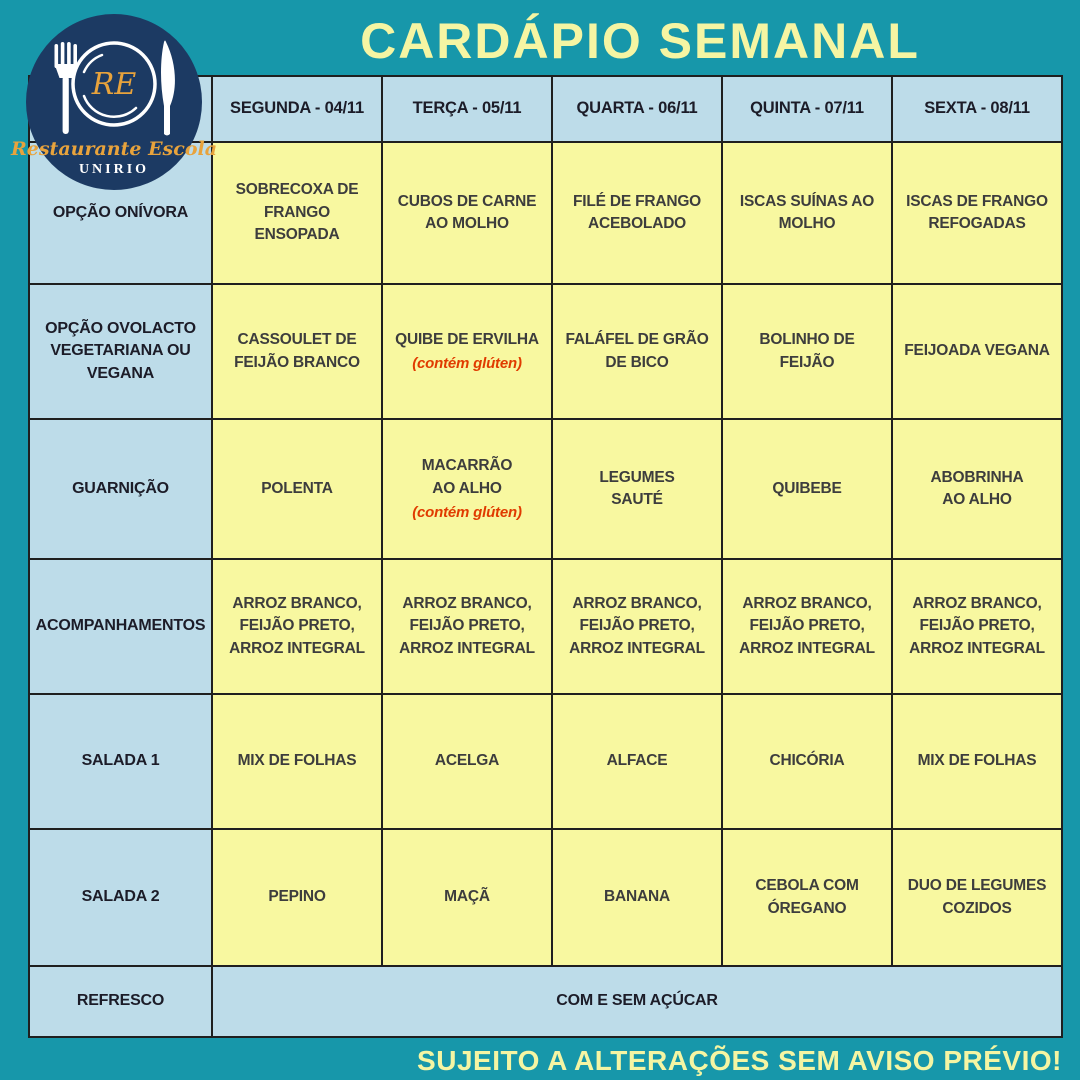 The height and width of the screenshot is (1080, 1080). Describe the element at coordinates (298, 110) in the screenshot. I see `day-header-cell: SEGUNDA - 04/11` at that location.